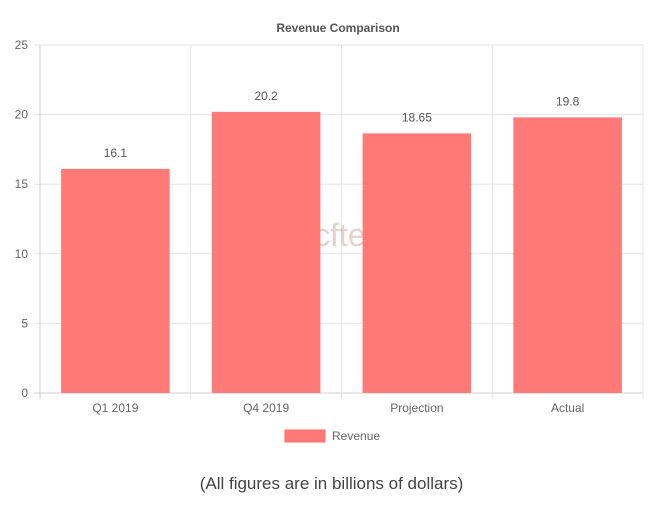 The height and width of the screenshot is (517, 663). Describe the element at coordinates (337, 28) in the screenshot. I see `chart-title: Revenue Comparison` at that location.